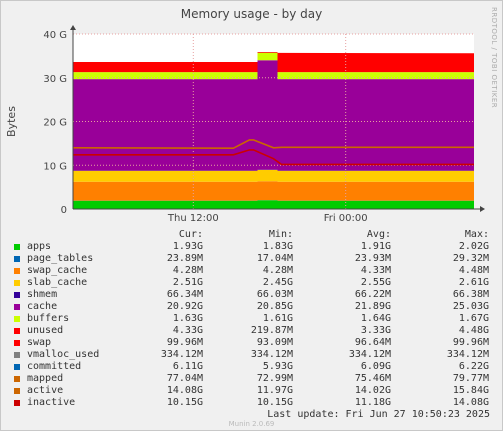 Image resolution: width=503 pixels, height=431 pixels. Describe the element at coordinates (184, 378) in the screenshot. I see `legend-cur-value: 77.04M` at that location.